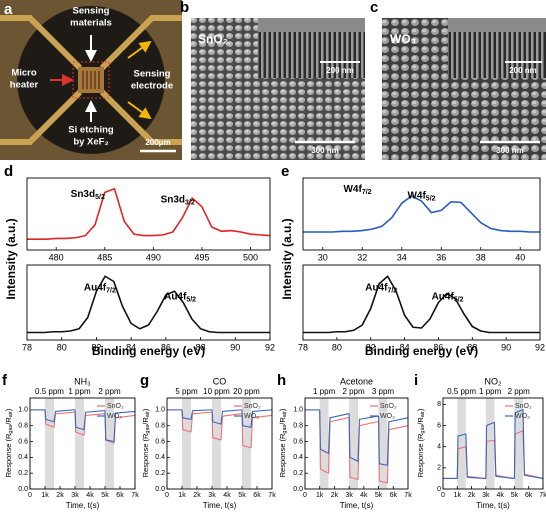 The width and height of the screenshot is (546, 514). I want to click on peak-label: Sn3d3/2, so click(178, 200).